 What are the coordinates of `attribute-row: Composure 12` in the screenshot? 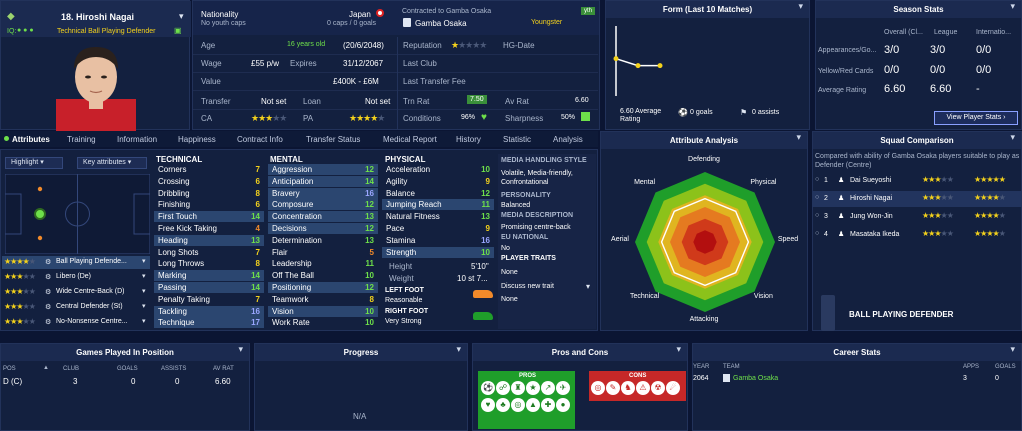 It's located at (323, 205).